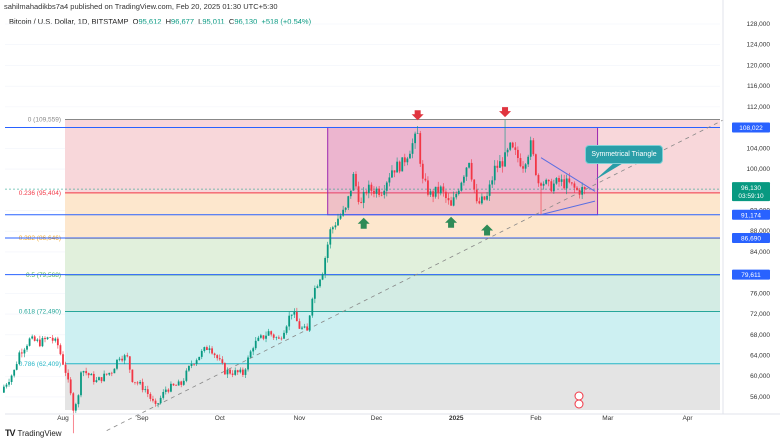 This screenshot has height=443, width=780. Describe the element at coordinates (751, 192) in the screenshot. I see `last-price-tag` at that location.